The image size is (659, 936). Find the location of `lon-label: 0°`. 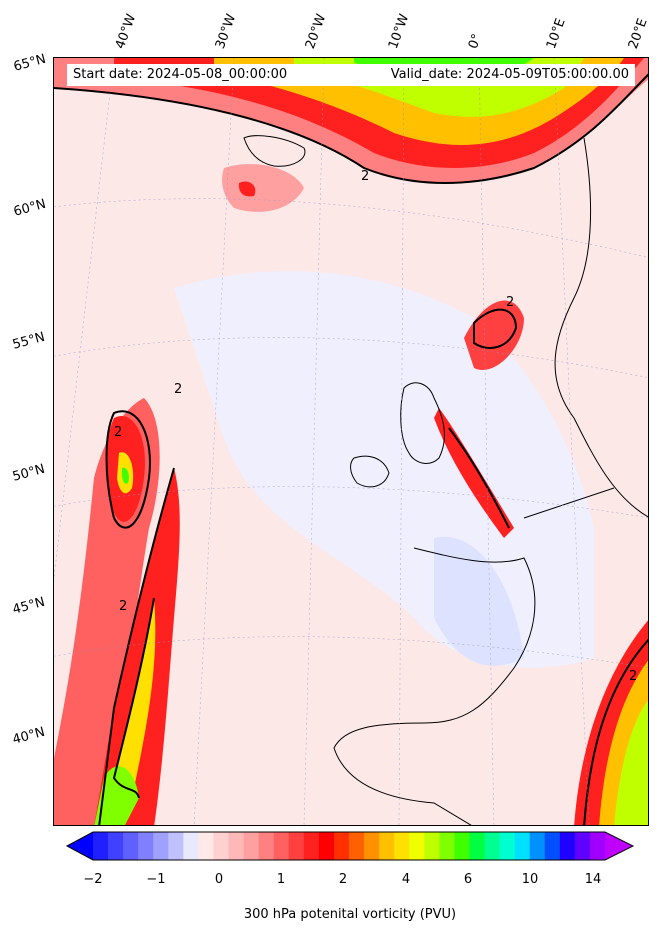

lon-label: 0° is located at coordinates (475, 41).